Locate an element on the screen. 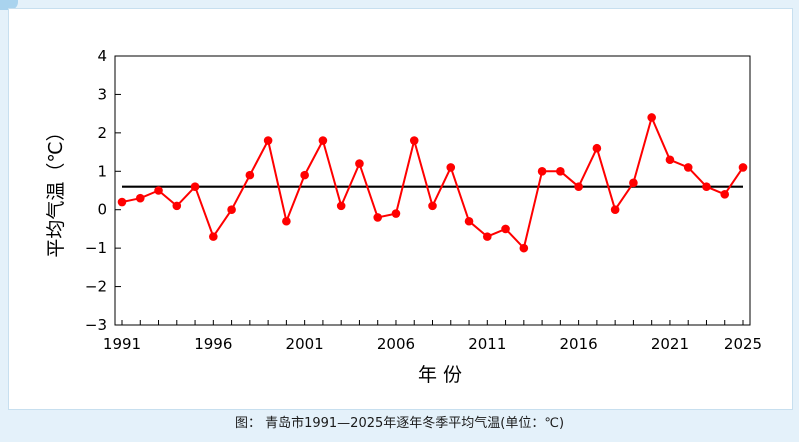  figure-caption: 图： 青岛市1991—2025年逐年冬季平均气温(单位：℃) is located at coordinates (399, 423).